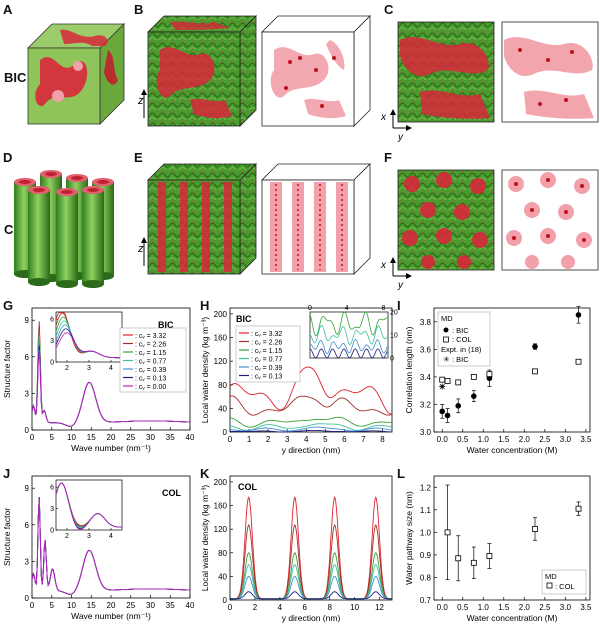 This screenshot has height=632, width=600. What do you see at coordinates (446, 72) in the screenshot?
I see `bic-slice-full` at bounding box center [446, 72].